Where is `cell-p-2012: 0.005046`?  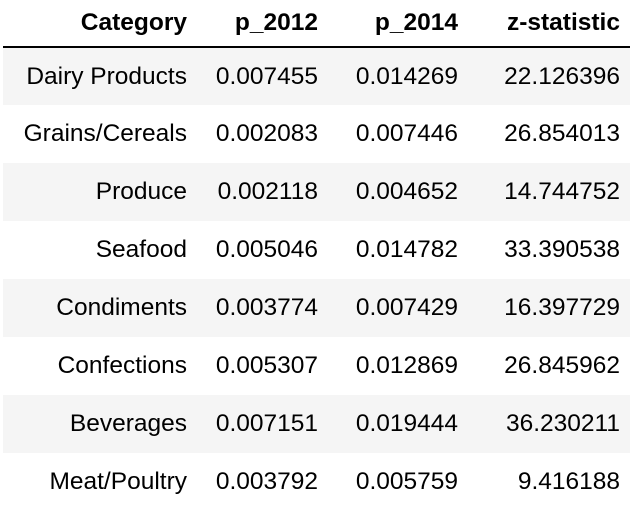 cell-p-2012: 0.005046 is located at coordinates (258, 250).